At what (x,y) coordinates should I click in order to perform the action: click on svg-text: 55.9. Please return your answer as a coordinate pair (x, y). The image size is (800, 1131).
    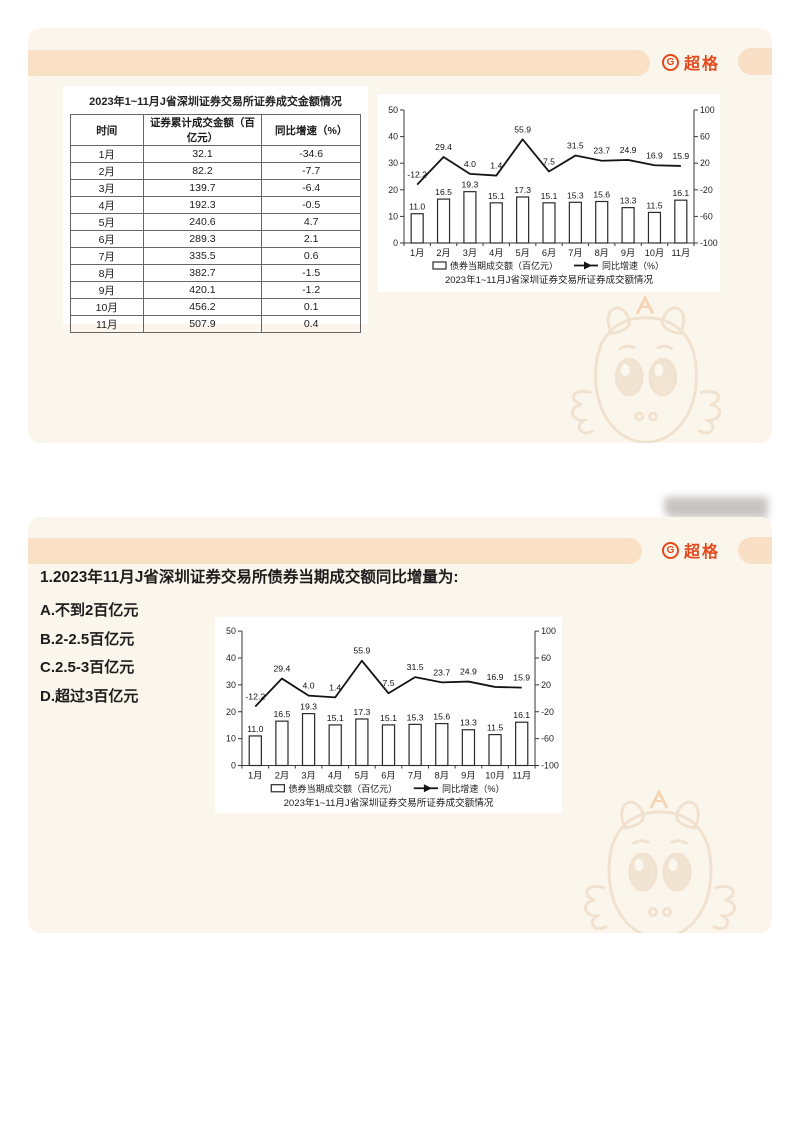
    Looking at the image, I should click on (522, 129).